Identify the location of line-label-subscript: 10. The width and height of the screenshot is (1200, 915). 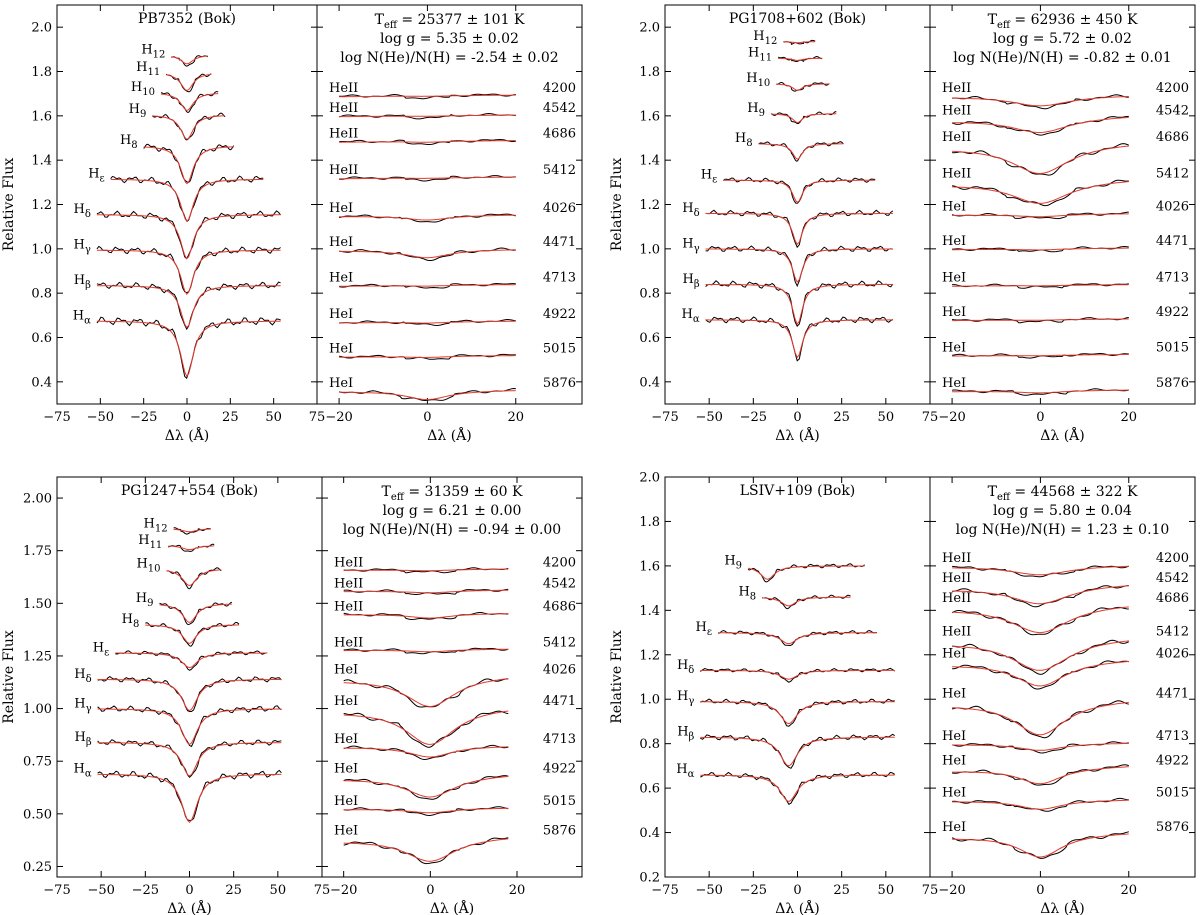
(148, 92).